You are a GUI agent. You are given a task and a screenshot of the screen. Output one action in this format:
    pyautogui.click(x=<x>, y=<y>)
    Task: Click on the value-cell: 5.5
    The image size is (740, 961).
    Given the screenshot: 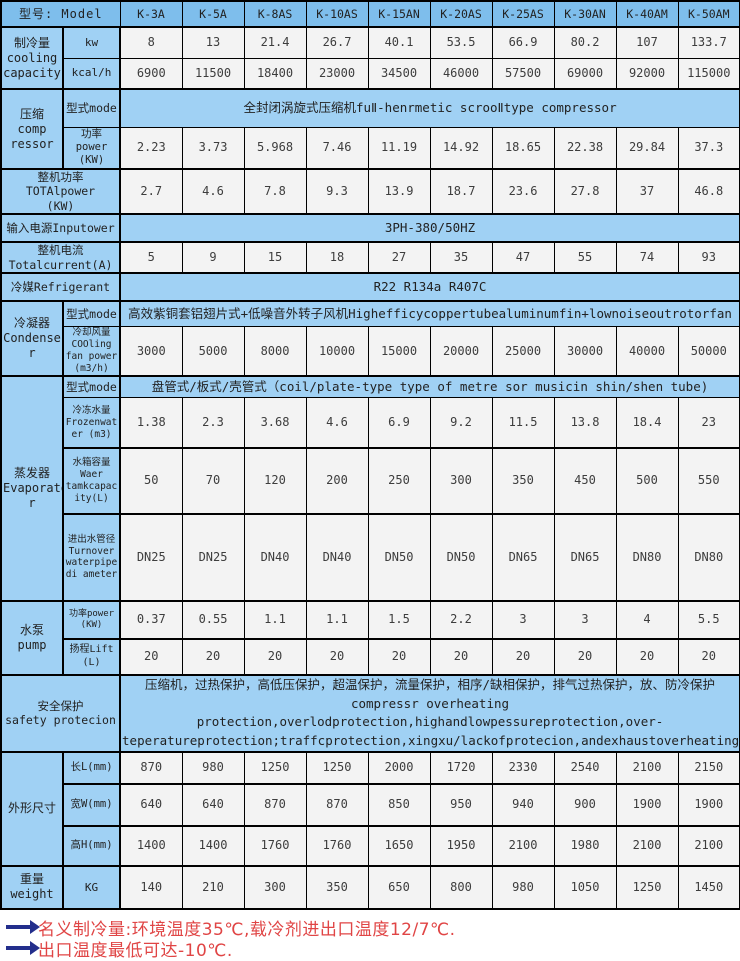 What is the action you would take?
    pyautogui.click(x=708, y=619)
    